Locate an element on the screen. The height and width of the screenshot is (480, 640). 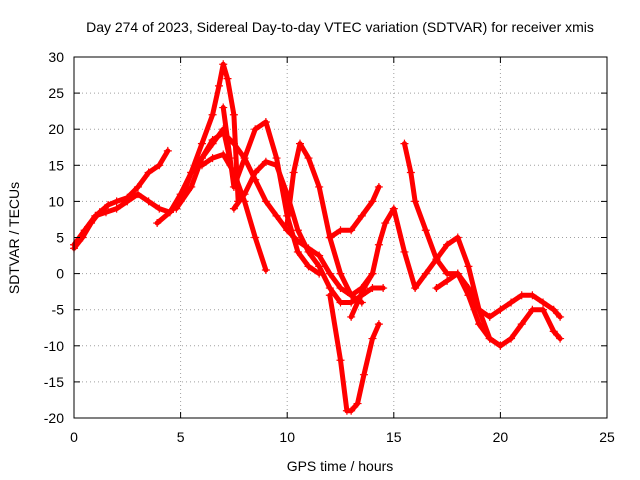
y-axis-title: SDTVAR / TECUs is located at coordinates (14, 238).